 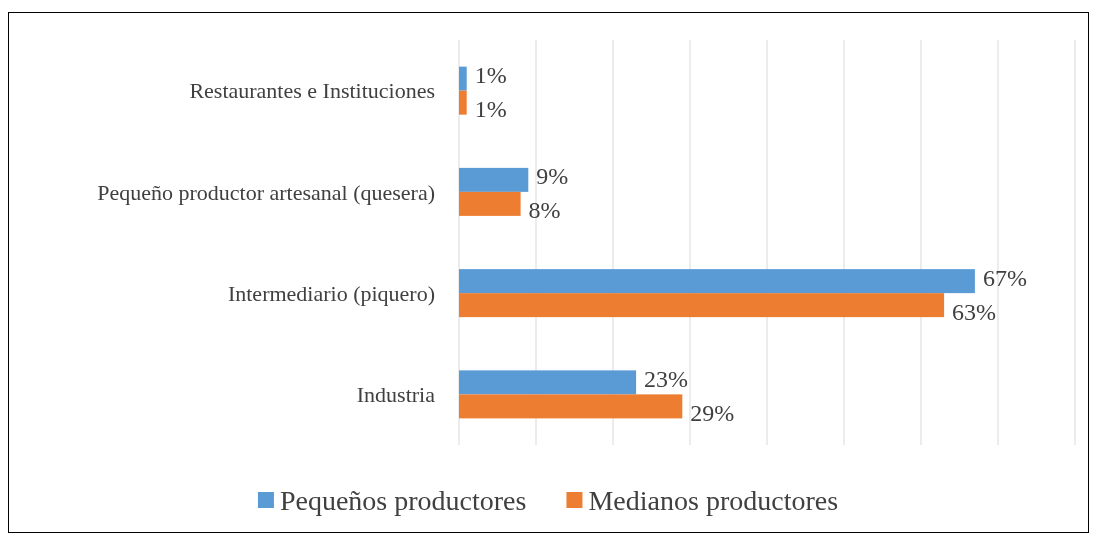 I want to click on data-label: 67%, so click(x=1004, y=277).